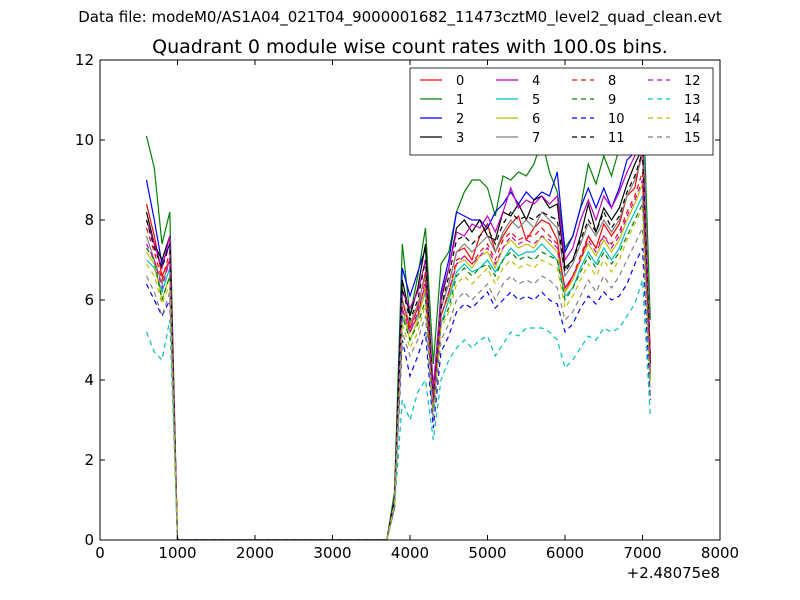 The width and height of the screenshot is (800, 600). I want to click on x-tick-label: 3000, so click(332, 553).